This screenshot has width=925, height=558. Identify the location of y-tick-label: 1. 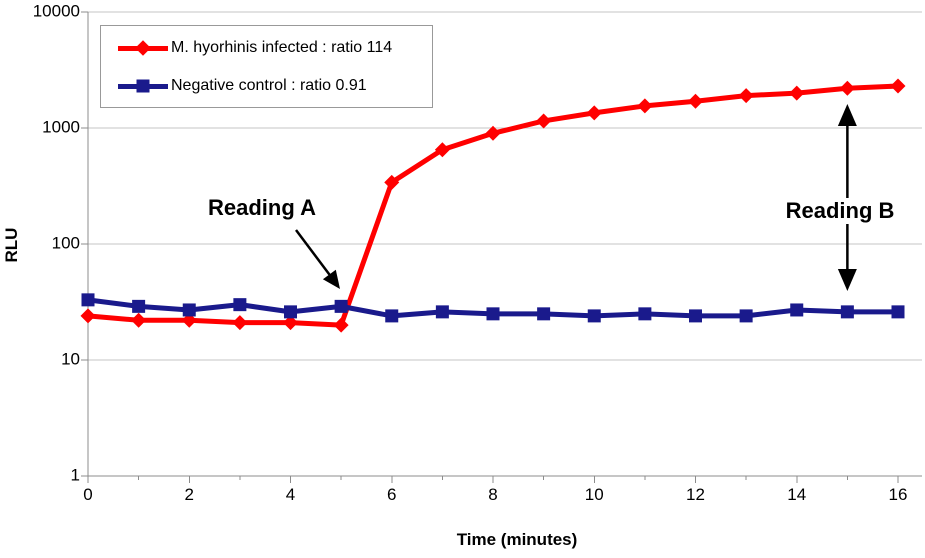
(75, 475).